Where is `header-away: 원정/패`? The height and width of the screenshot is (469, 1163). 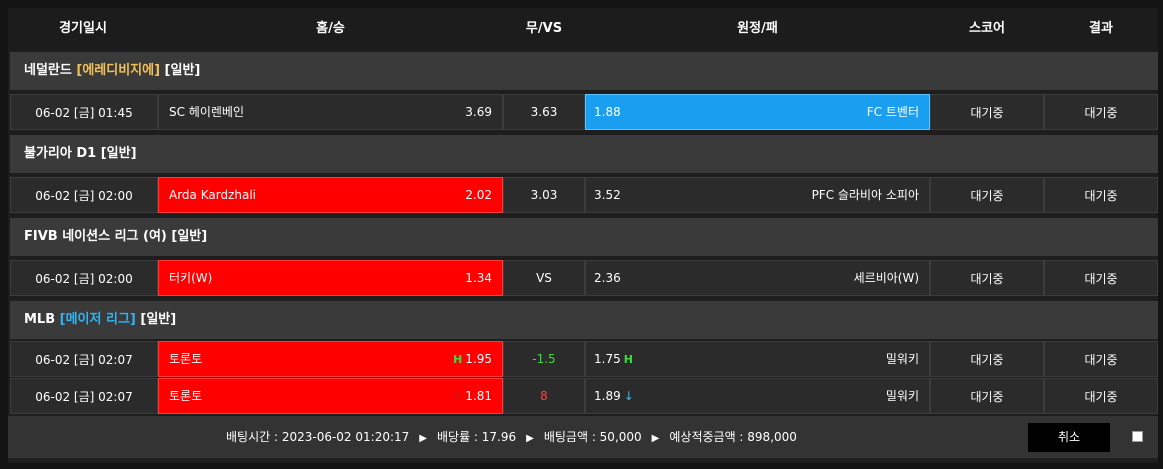
header-away: 원정/패 is located at coordinates (757, 28).